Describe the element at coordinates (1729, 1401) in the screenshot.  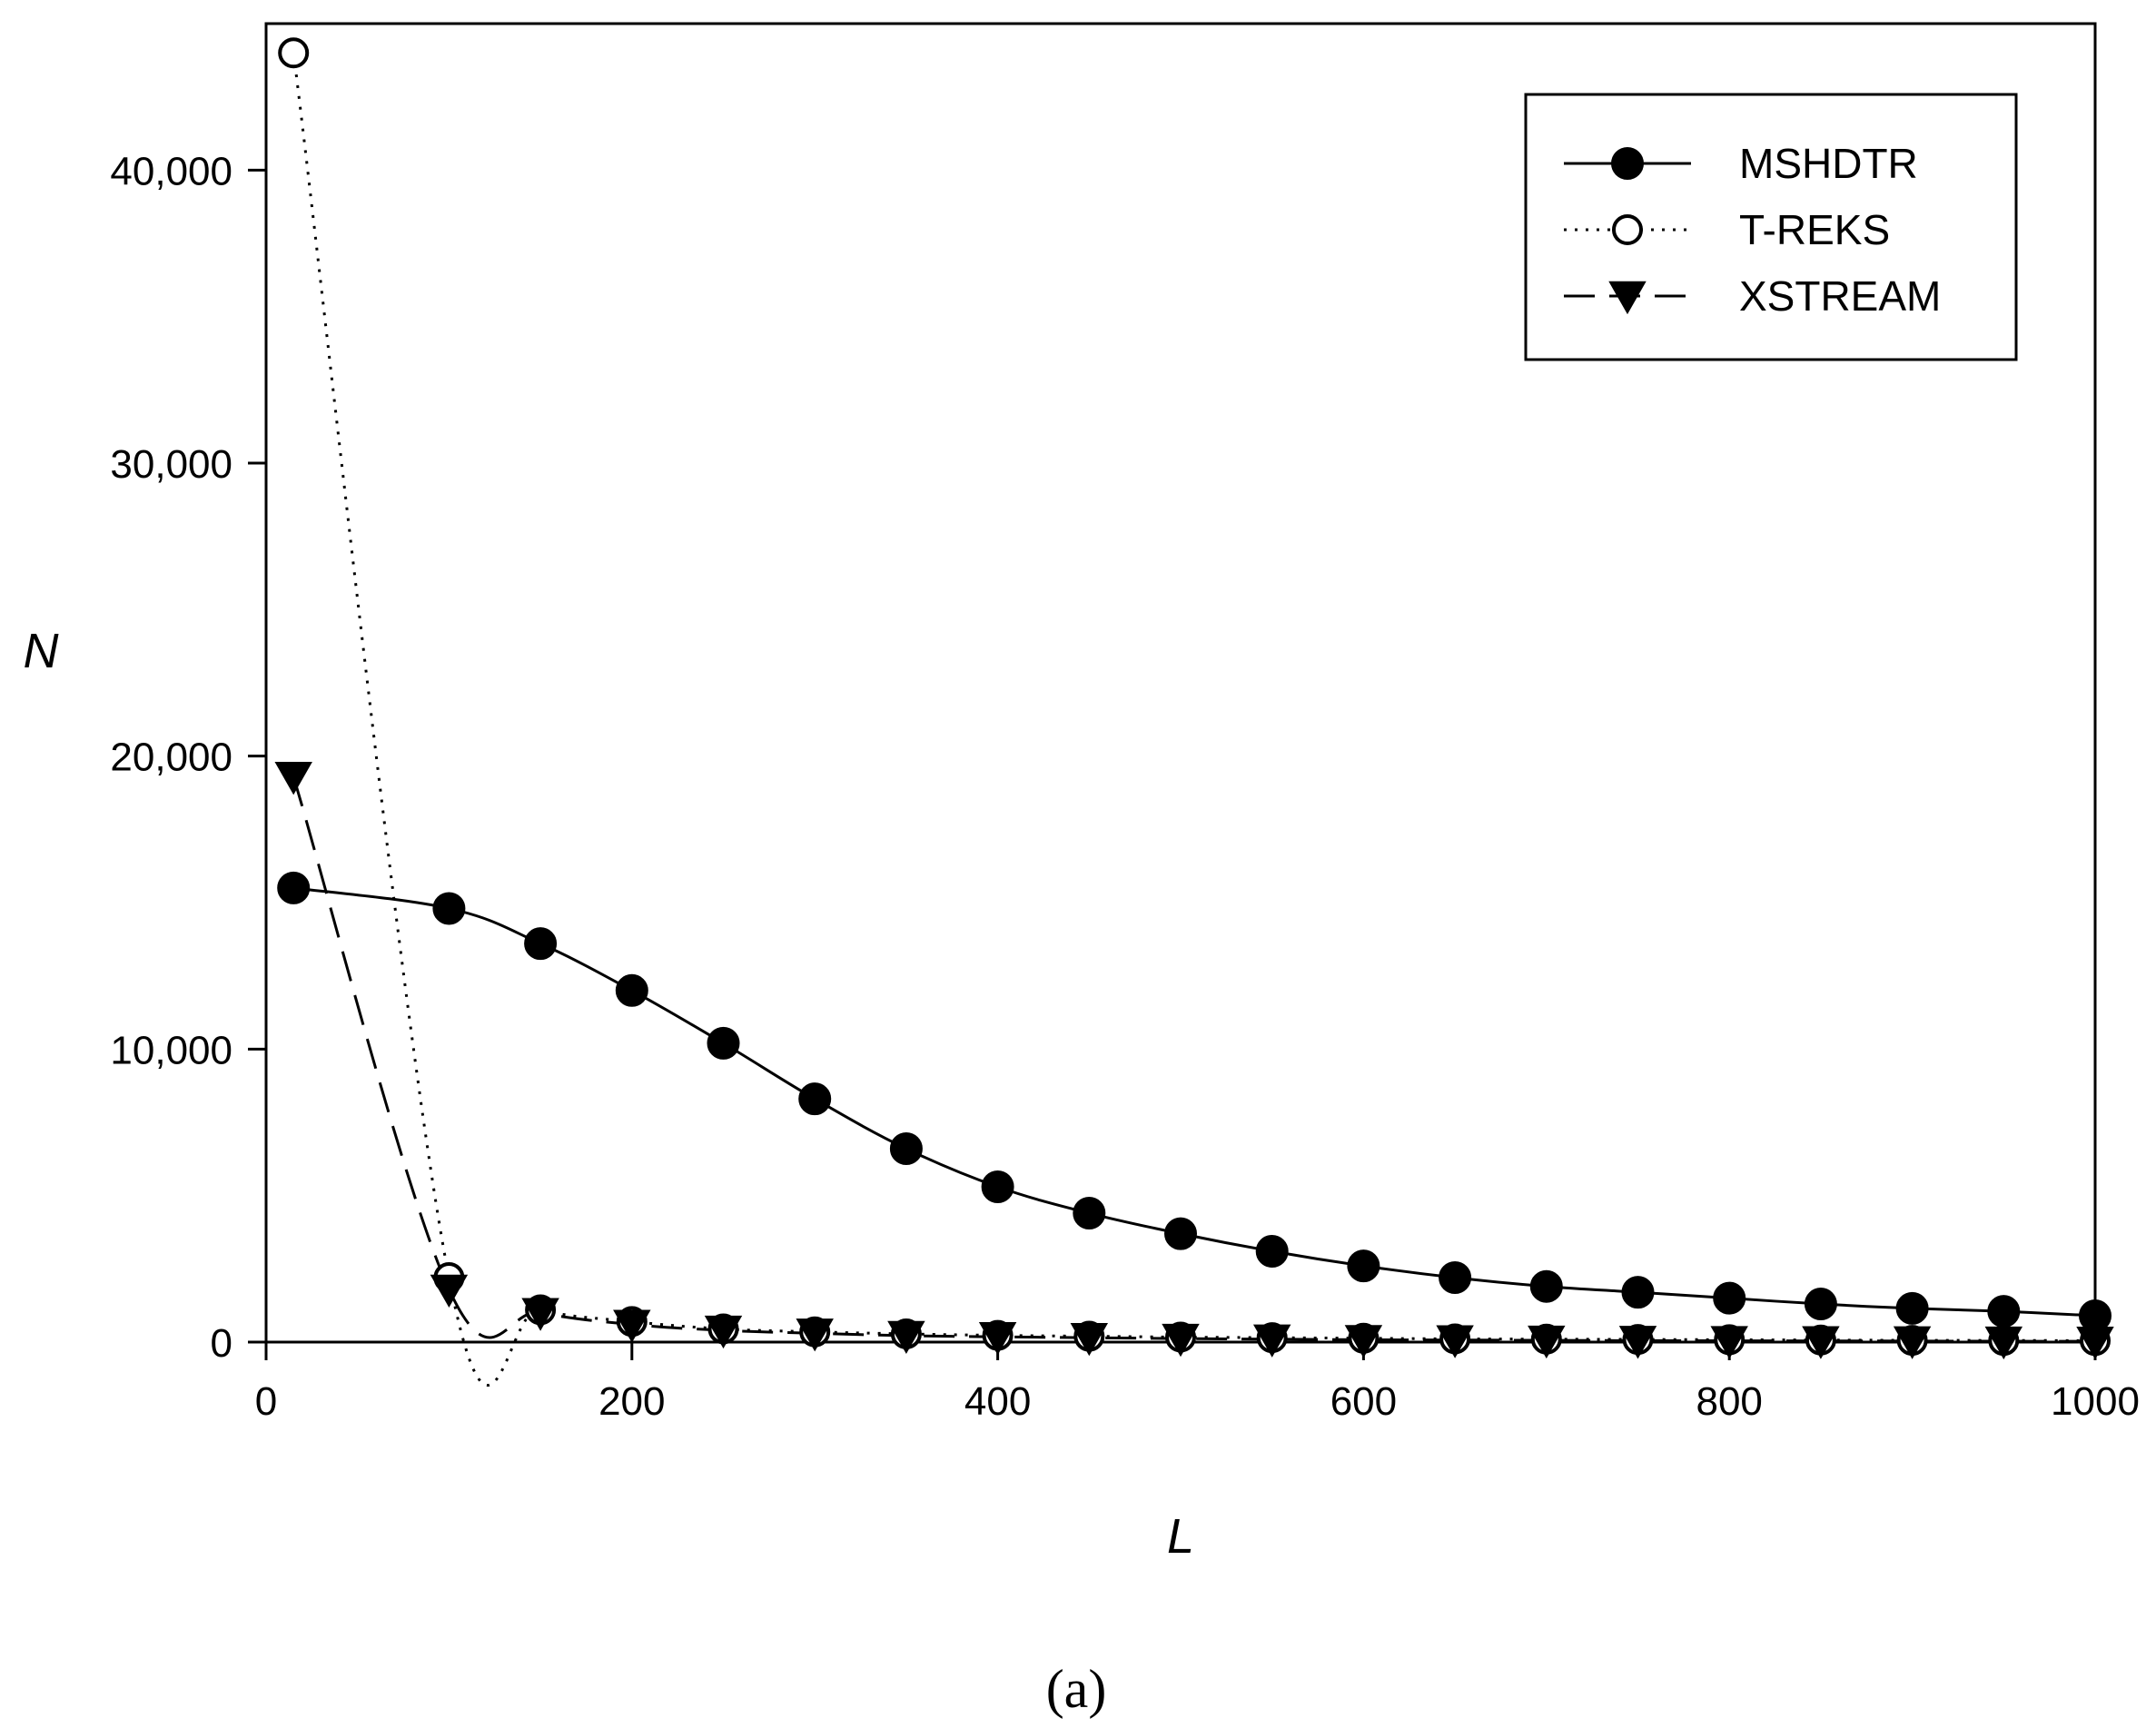
I see `x-tick-label: 800` at that location.